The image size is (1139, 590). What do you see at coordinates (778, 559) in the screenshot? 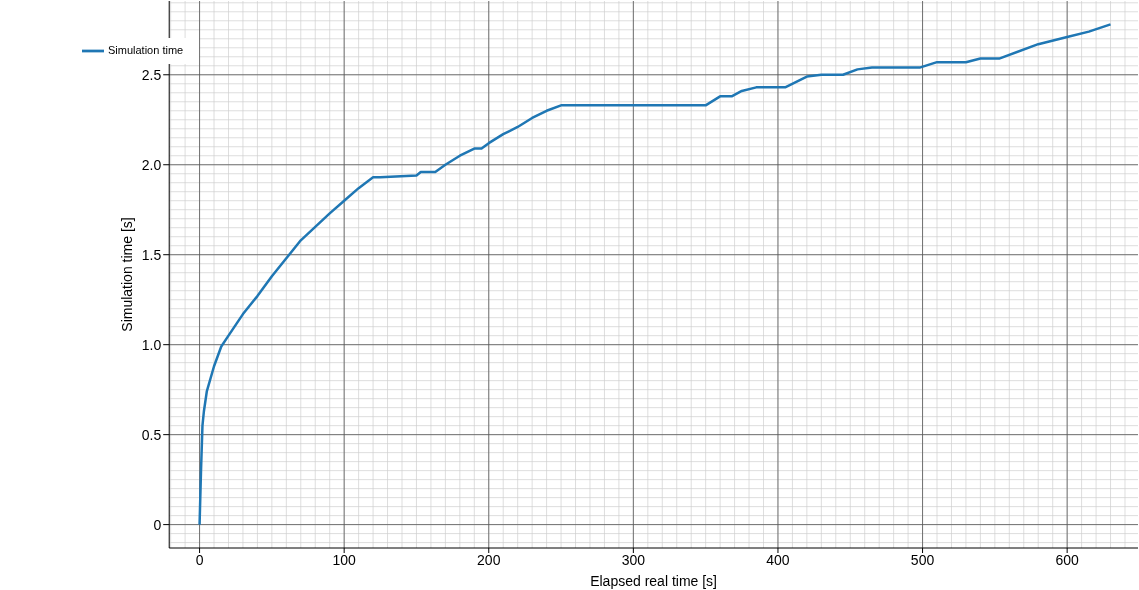
I see `x-tick-label: 400` at bounding box center [778, 559].